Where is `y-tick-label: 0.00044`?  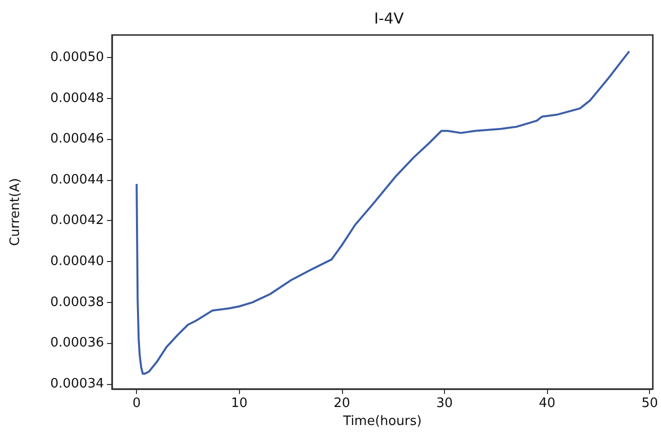
y-tick-label: 0.00044 is located at coordinates (77, 180).